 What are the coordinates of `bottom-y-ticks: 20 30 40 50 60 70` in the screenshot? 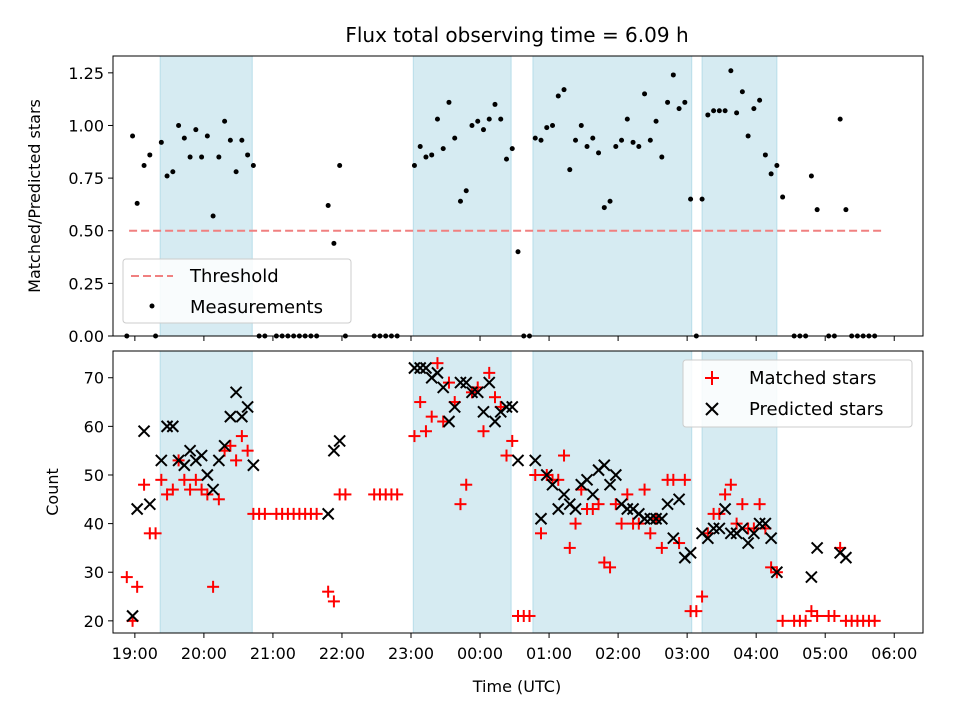 It's located at (98, 500).